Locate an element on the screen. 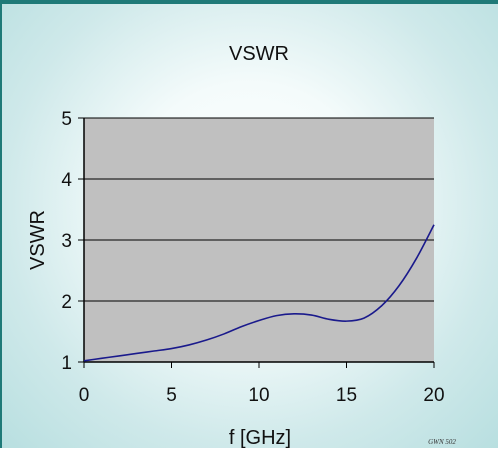 The height and width of the screenshot is (452, 498). x-tick-label: 10 is located at coordinates (258, 395).